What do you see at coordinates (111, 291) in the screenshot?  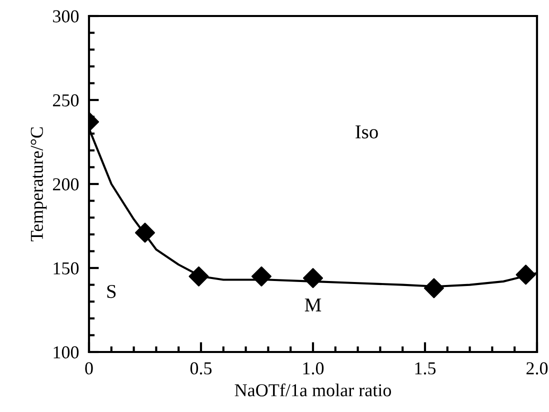 I see `annotation: S` at bounding box center [111, 291].